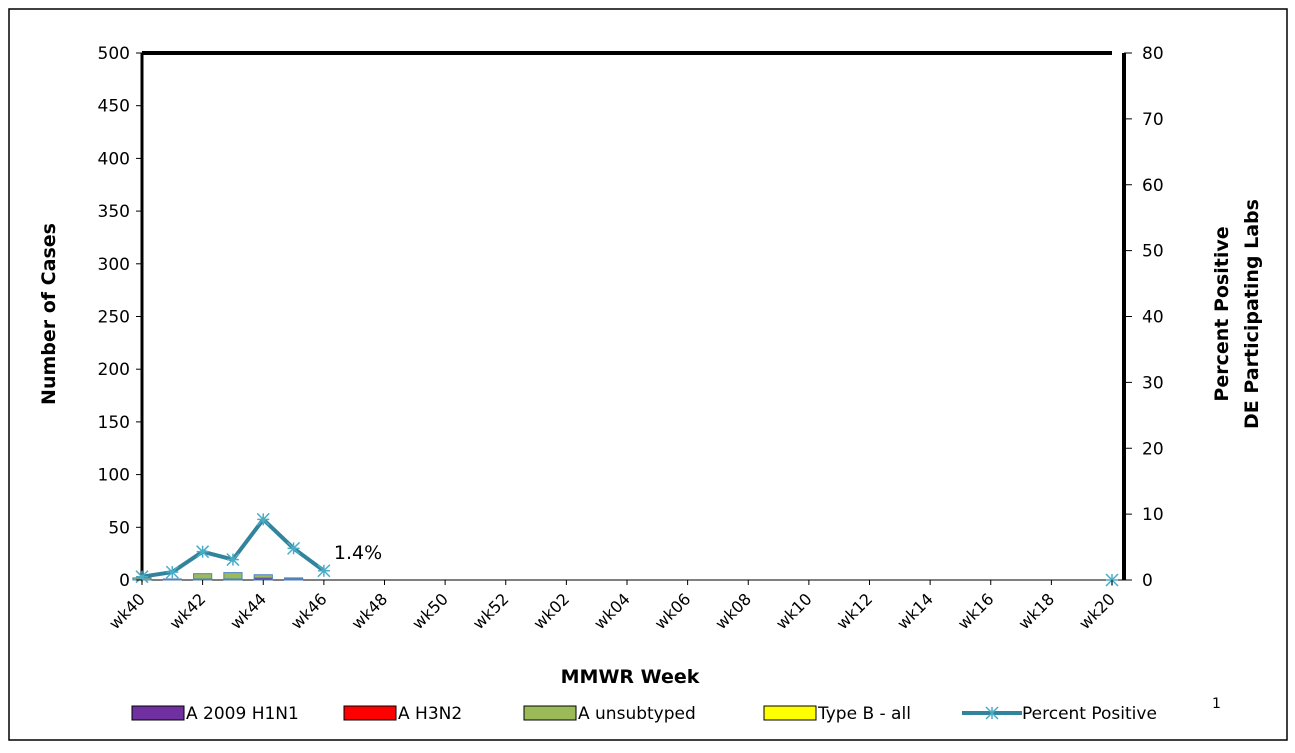 This screenshot has width=1295, height=753. I want to click on legend-label: A unsubtyped, so click(637, 714).